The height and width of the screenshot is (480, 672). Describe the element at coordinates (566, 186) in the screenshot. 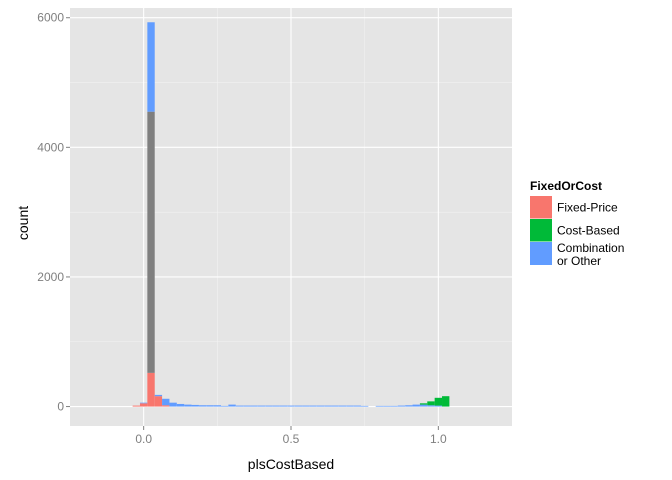

I see `legend-title: FixedOrCost` at that location.